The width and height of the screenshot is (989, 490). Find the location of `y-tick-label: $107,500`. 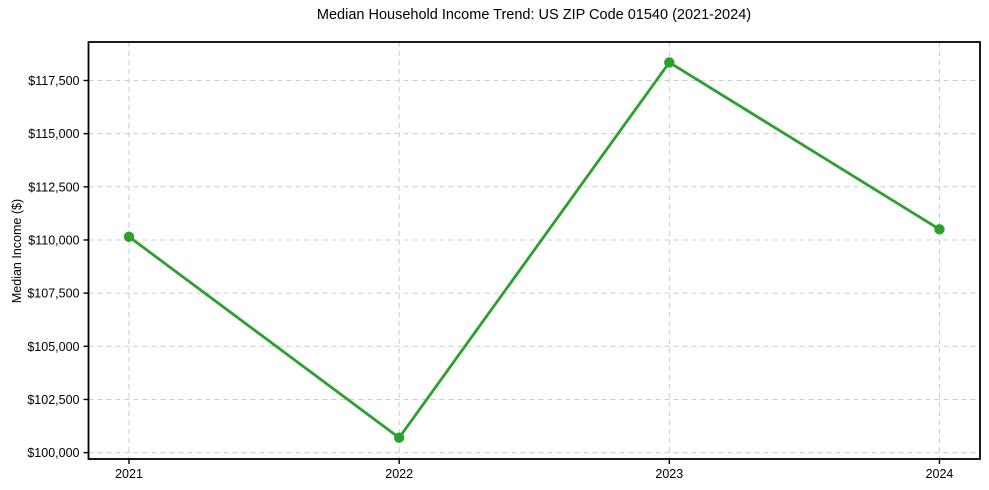

y-tick-label: $107,500 is located at coordinates (53, 294).